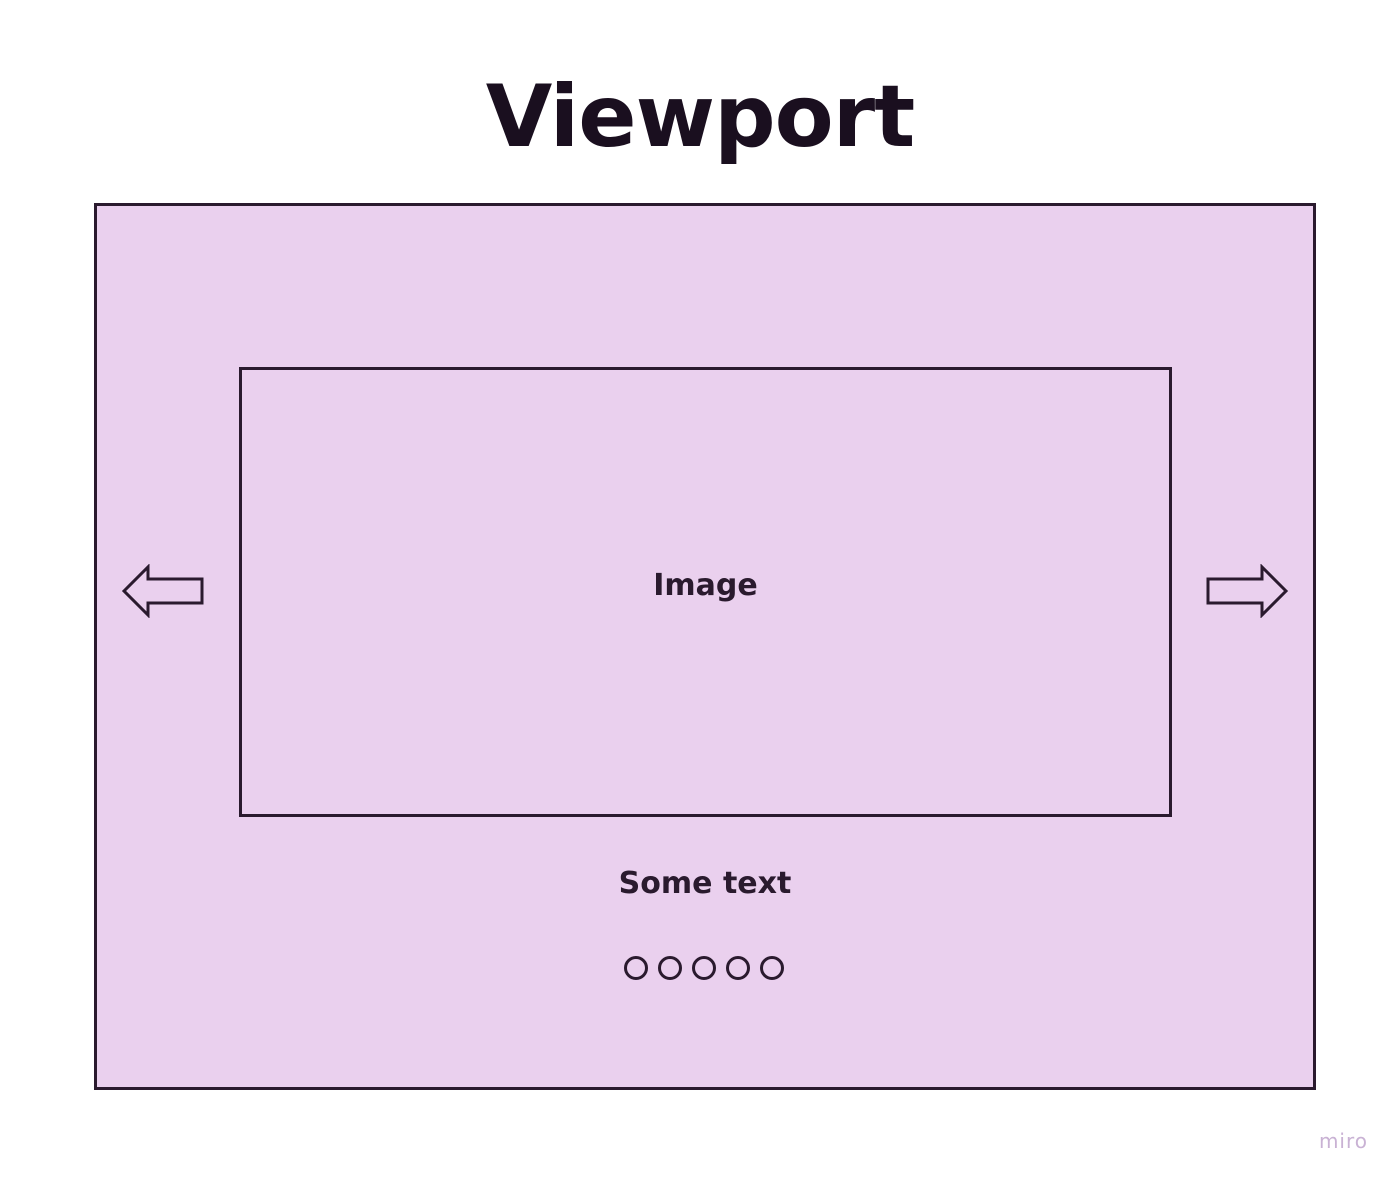 The width and height of the screenshot is (1400, 1183). I want to click on miro-watermark: miro, so click(1343, 1141).